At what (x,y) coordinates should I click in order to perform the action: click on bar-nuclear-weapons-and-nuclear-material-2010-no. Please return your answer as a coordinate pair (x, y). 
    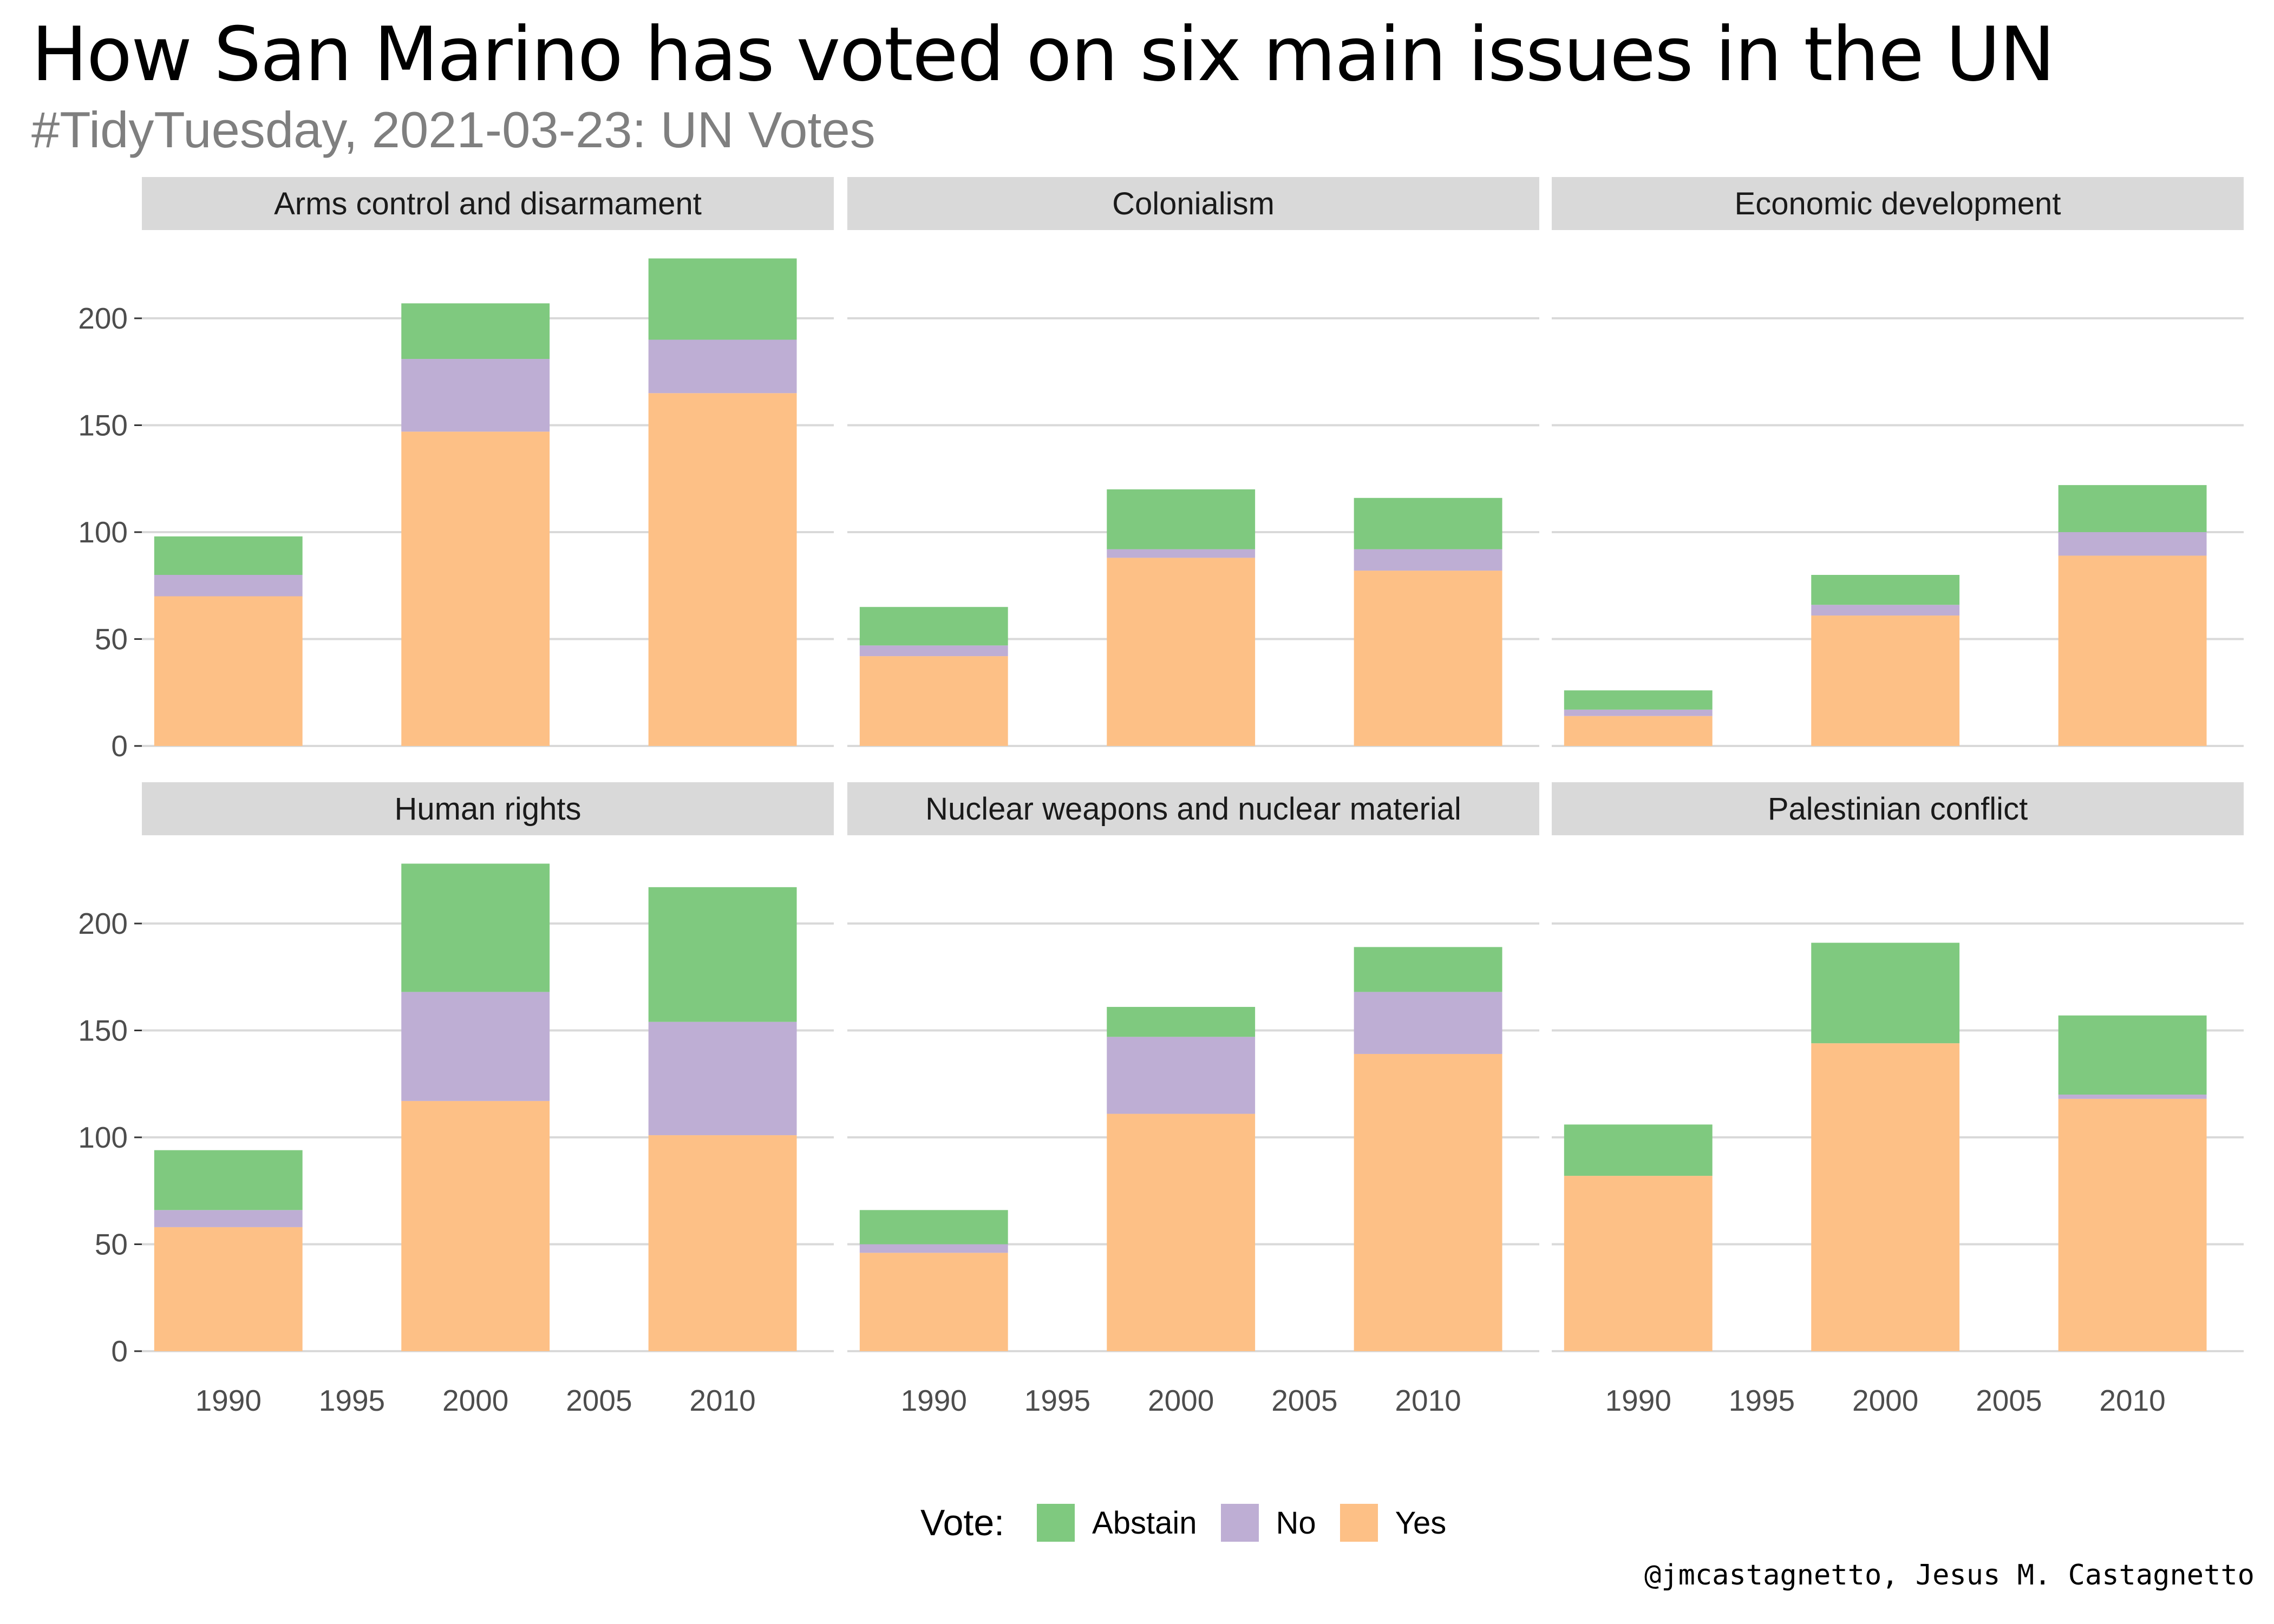
    Looking at the image, I should click on (1428, 1023).